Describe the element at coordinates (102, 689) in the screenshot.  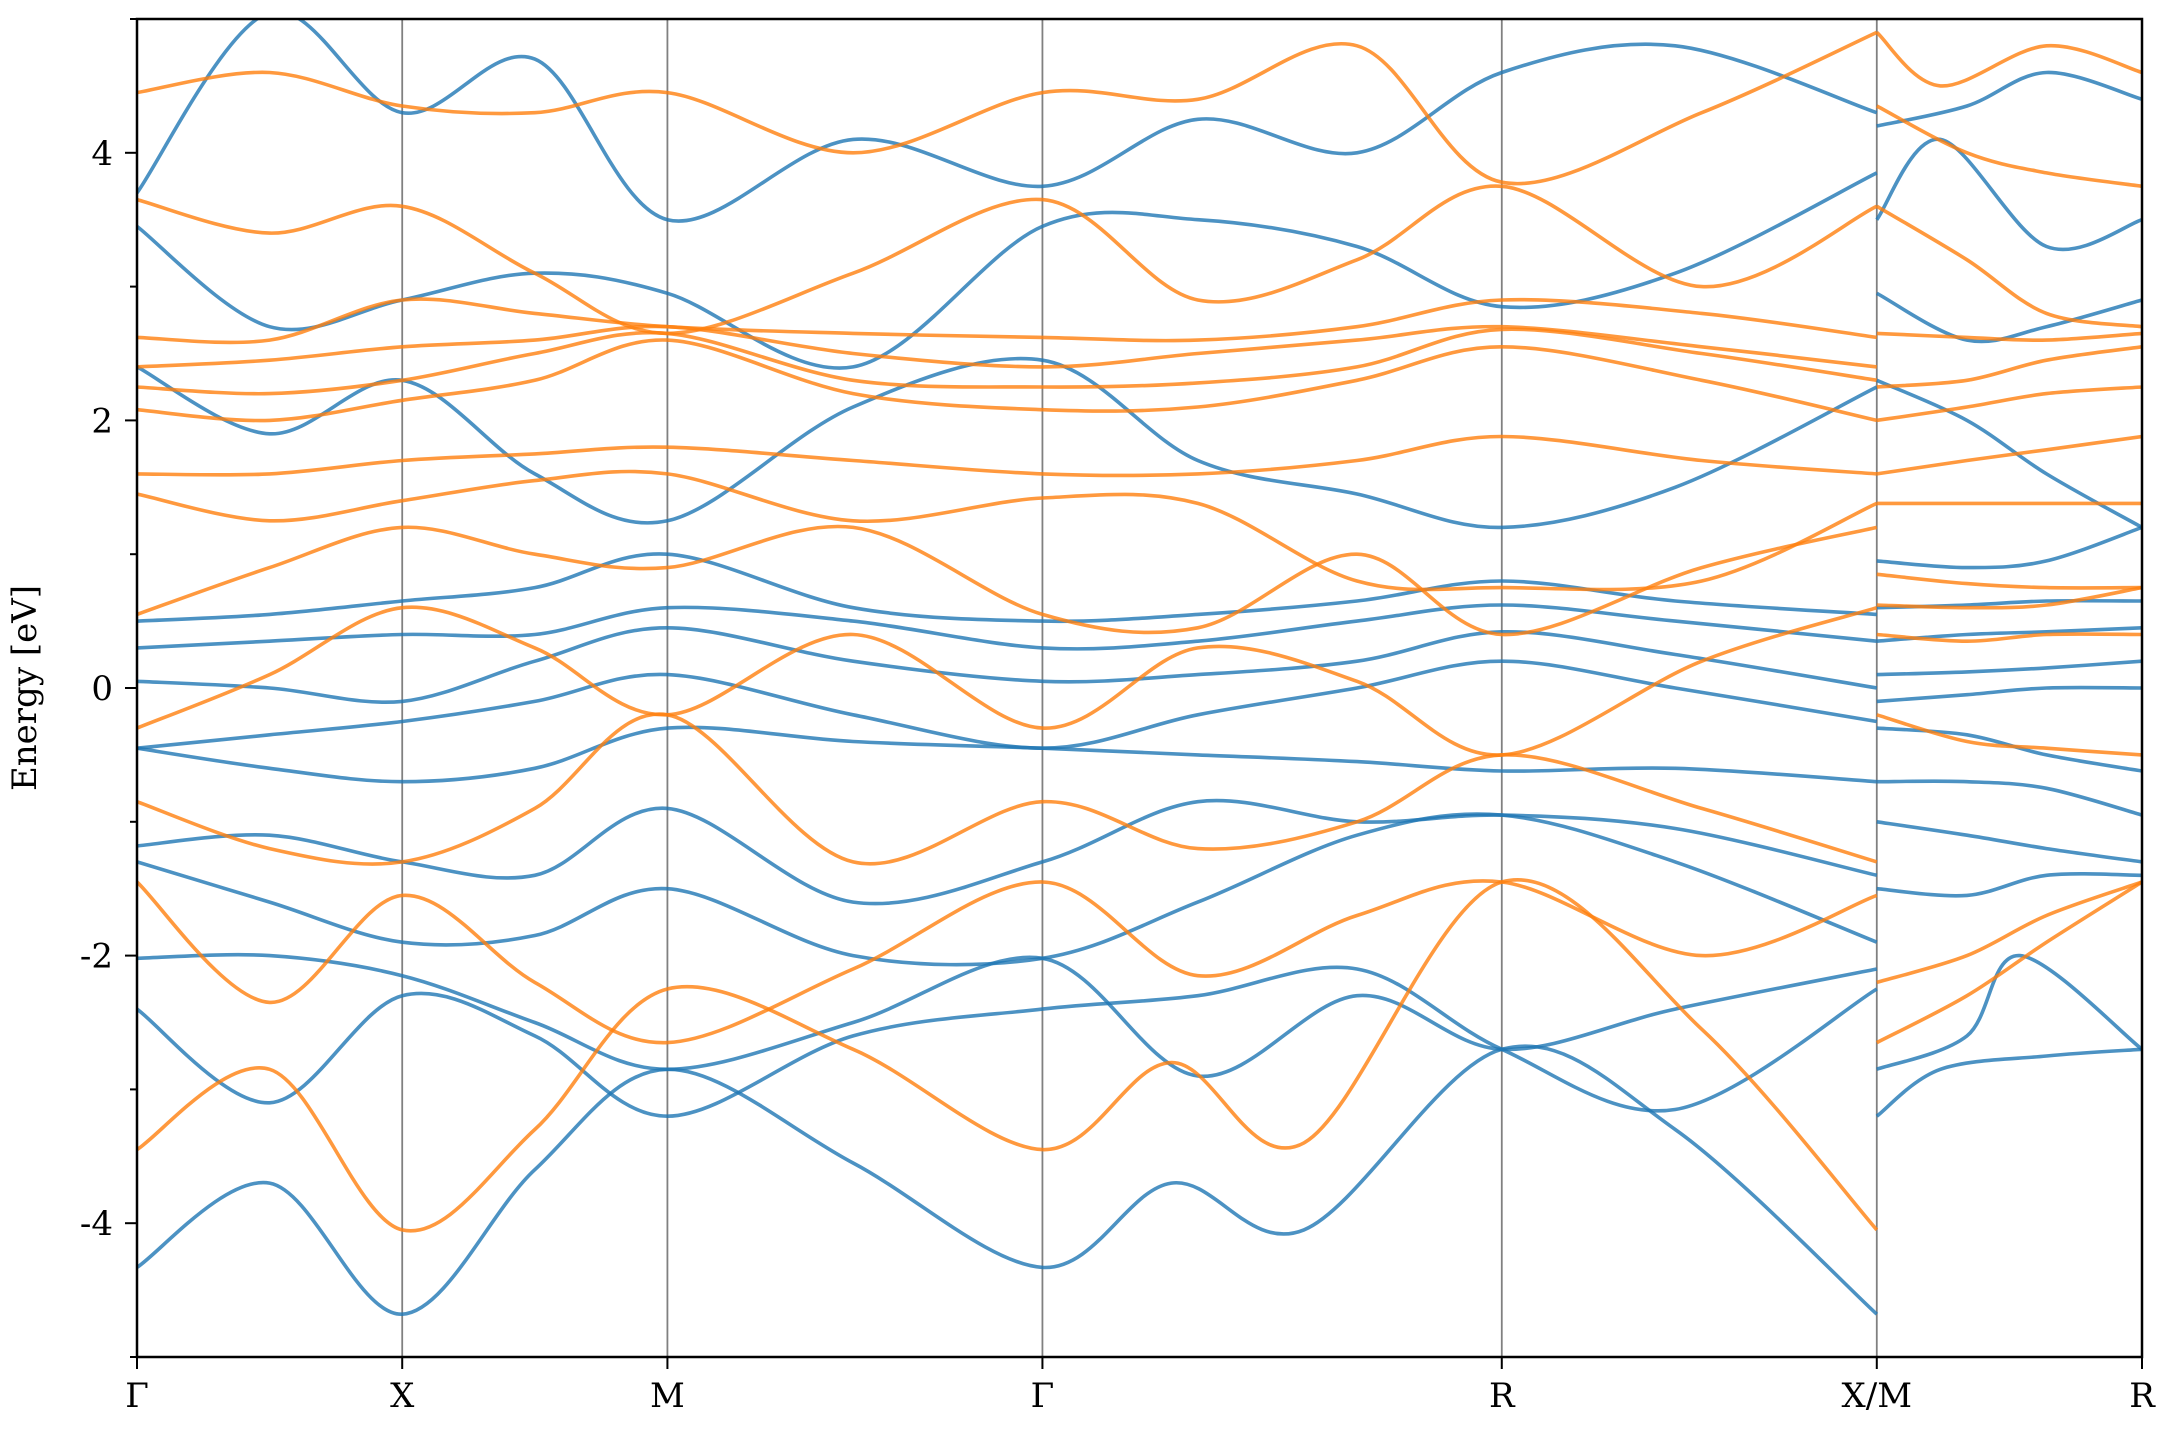
I see `y-tick-label: 0` at that location.